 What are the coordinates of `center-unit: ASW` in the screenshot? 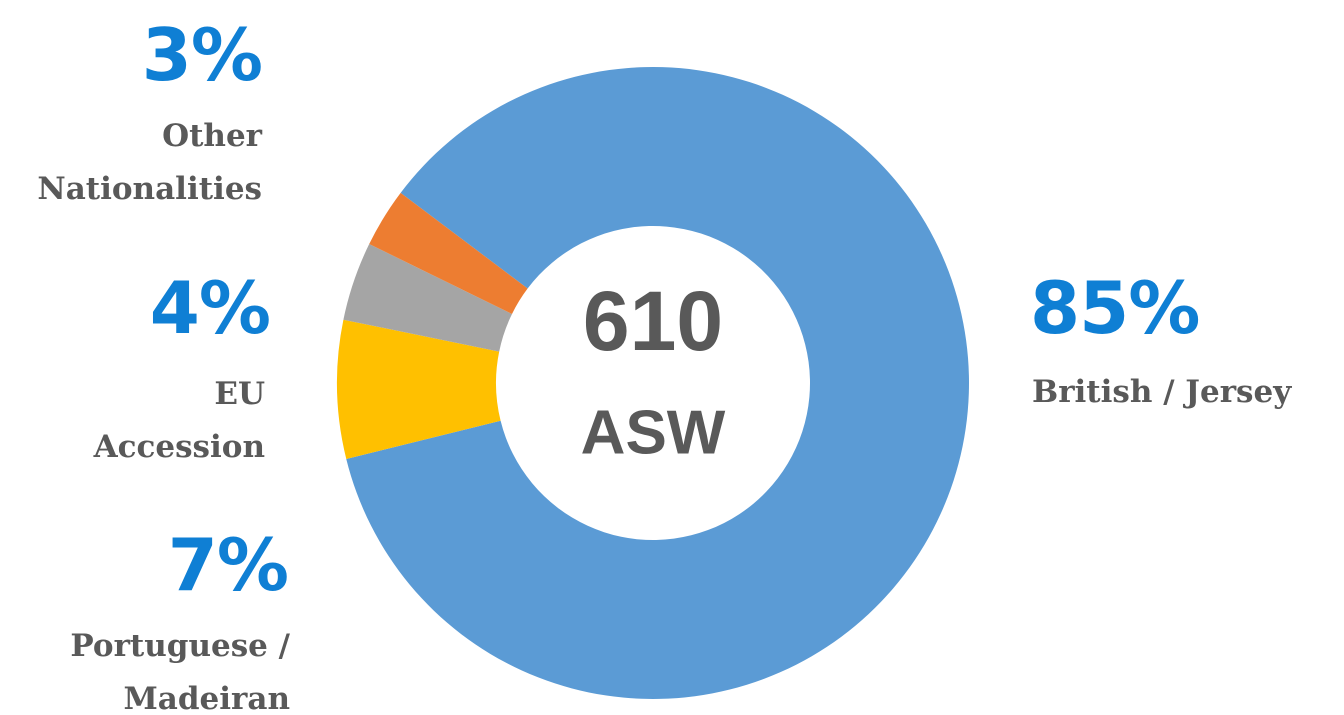 It's located at (653, 432).